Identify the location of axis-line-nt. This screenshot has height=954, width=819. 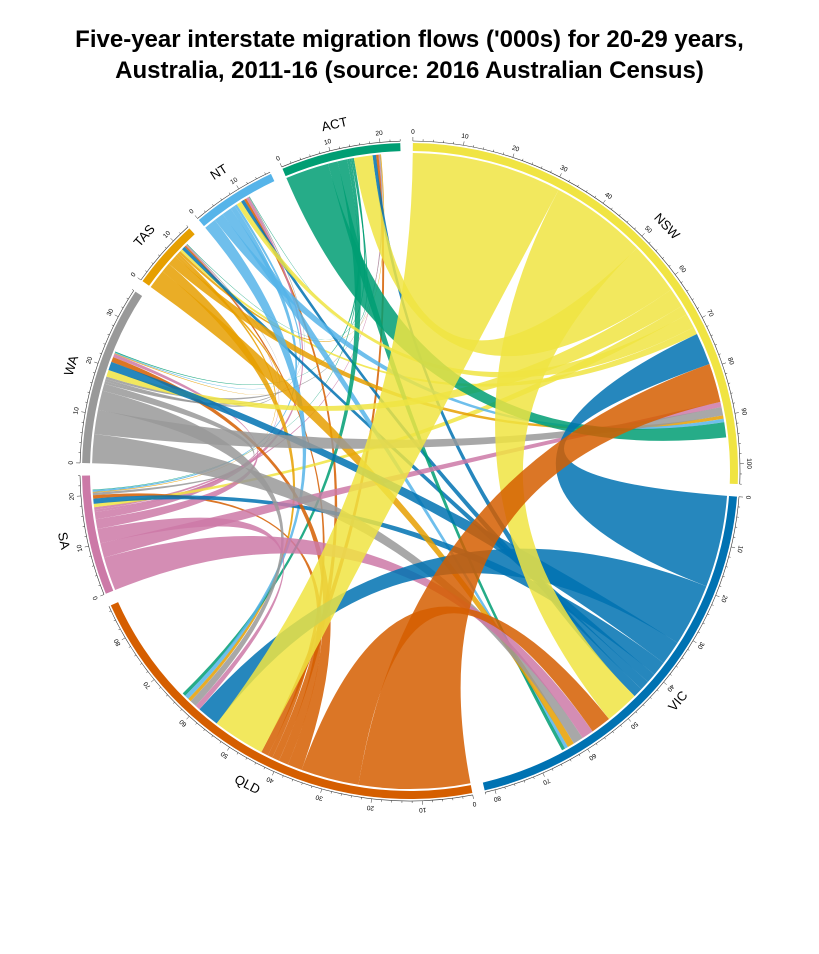
(234, 195).